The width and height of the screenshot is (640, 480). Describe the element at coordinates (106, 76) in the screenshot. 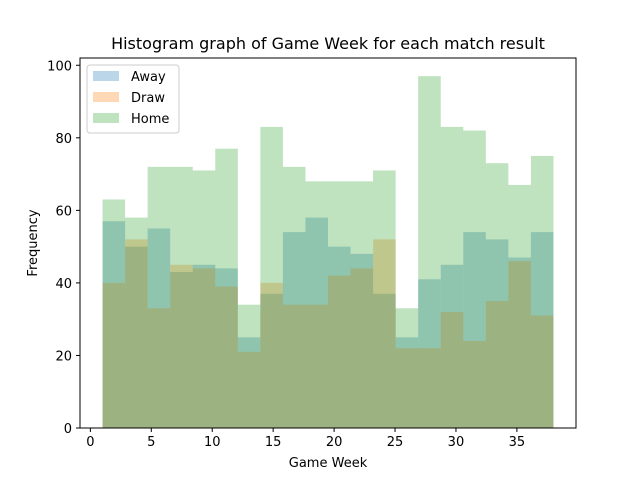

I see `legend-swatch-away` at that location.